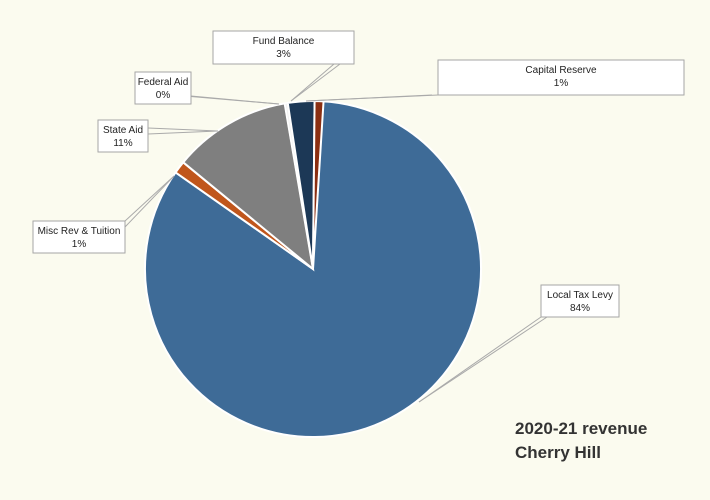  What do you see at coordinates (123, 130) in the screenshot?
I see `callout-name: State Aid` at bounding box center [123, 130].